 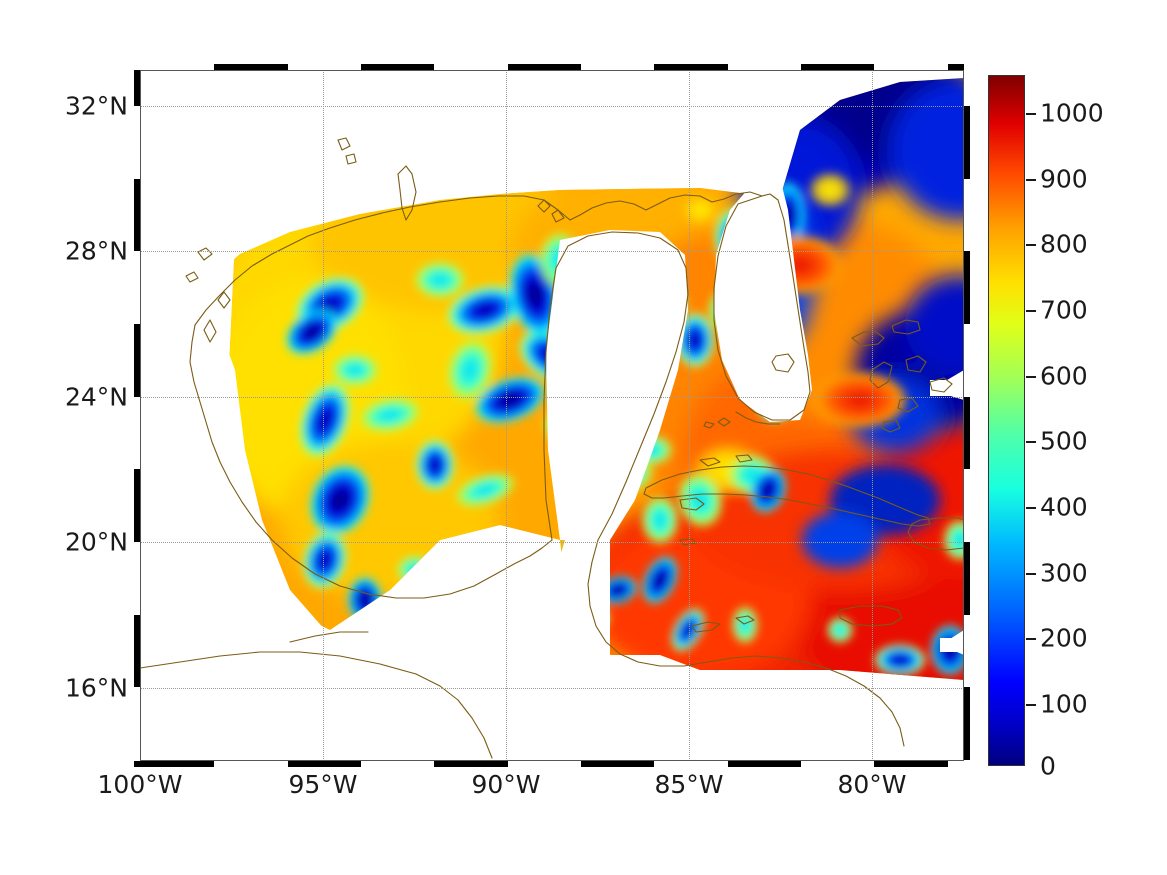 What do you see at coordinates (1064, 376) in the screenshot?
I see `colorbar-label-600: 600` at bounding box center [1064, 376].